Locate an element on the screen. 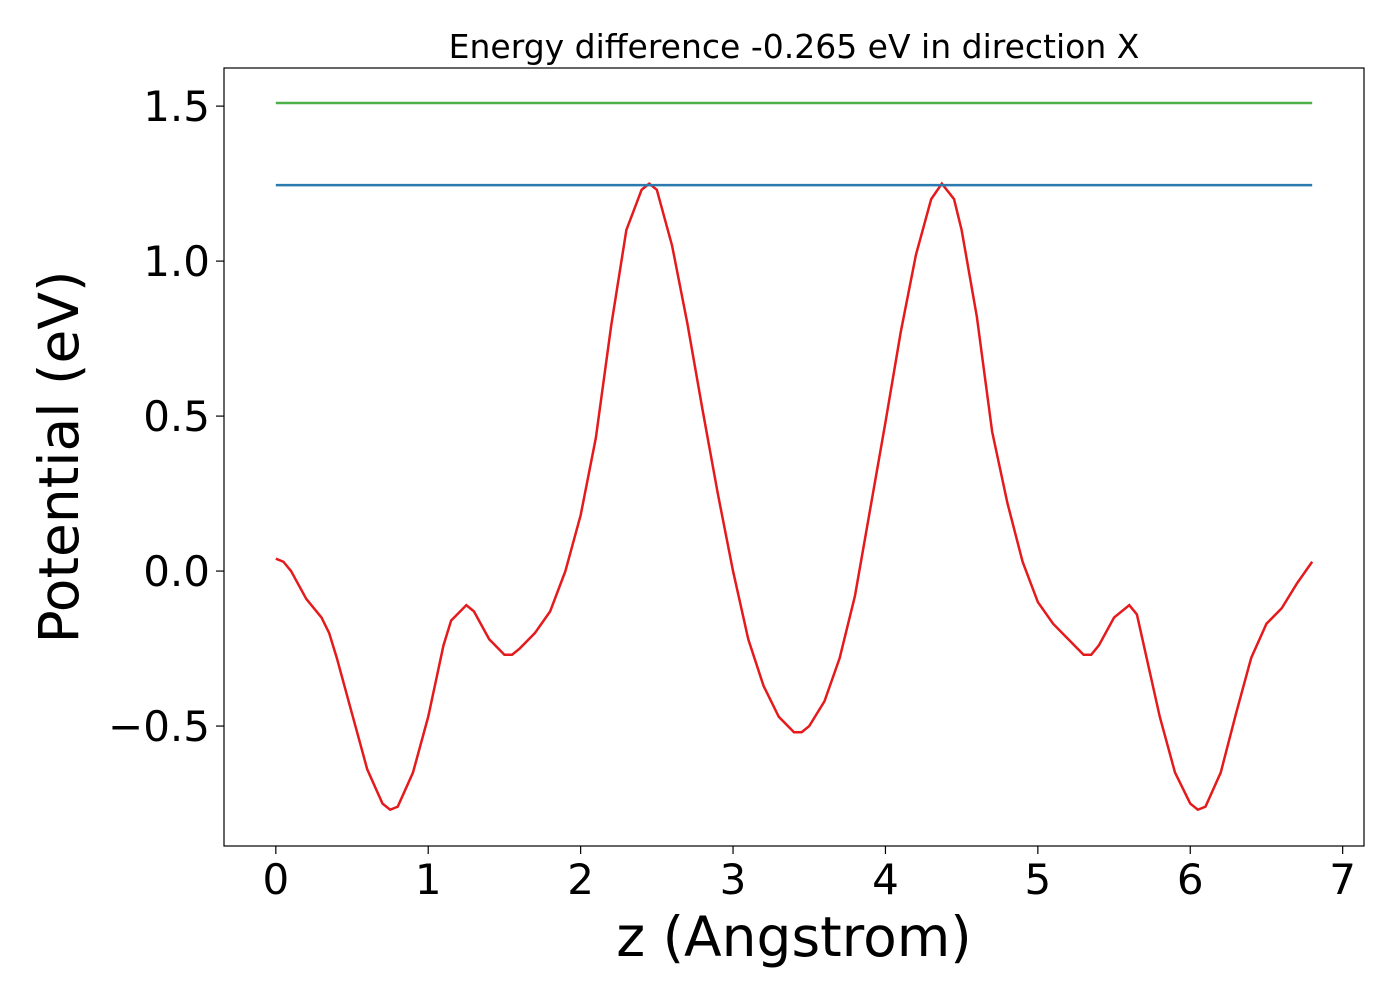 This screenshot has width=1400, height=1000. y-axis-label: Potential (eV) is located at coordinates (59, 457).